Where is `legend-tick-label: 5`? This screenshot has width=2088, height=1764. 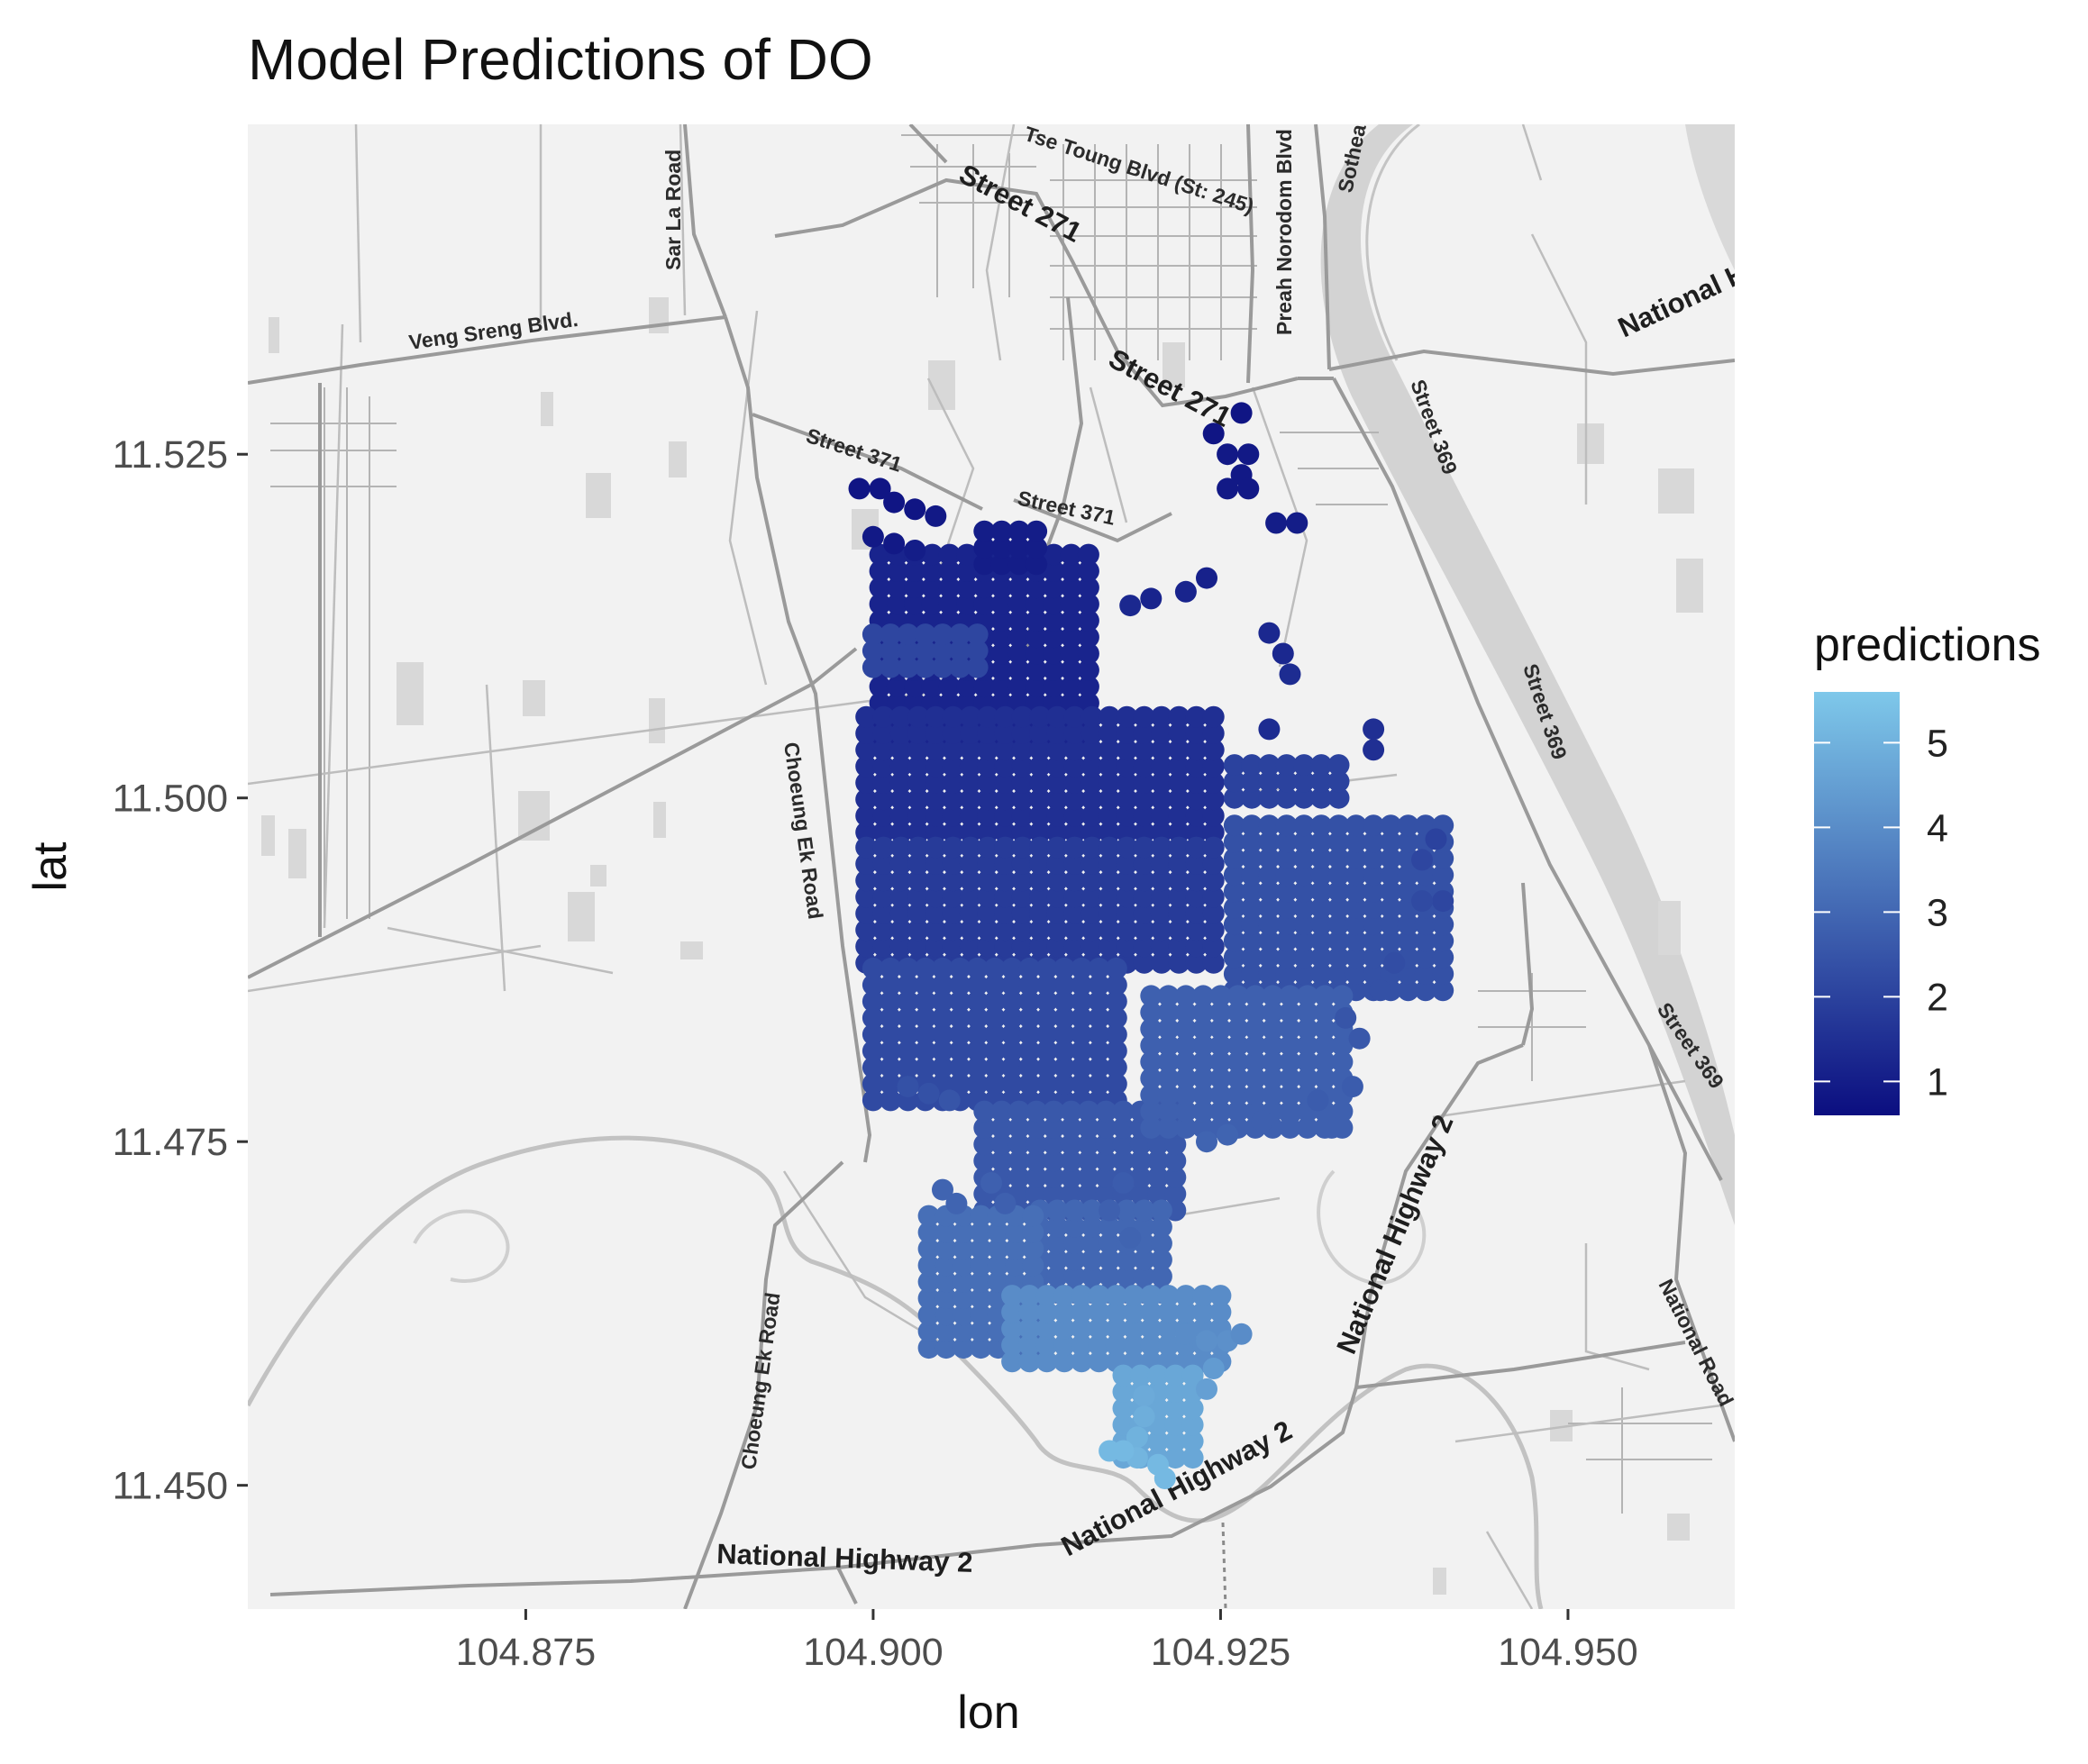 legend-tick-label: 5 is located at coordinates (1938, 744).